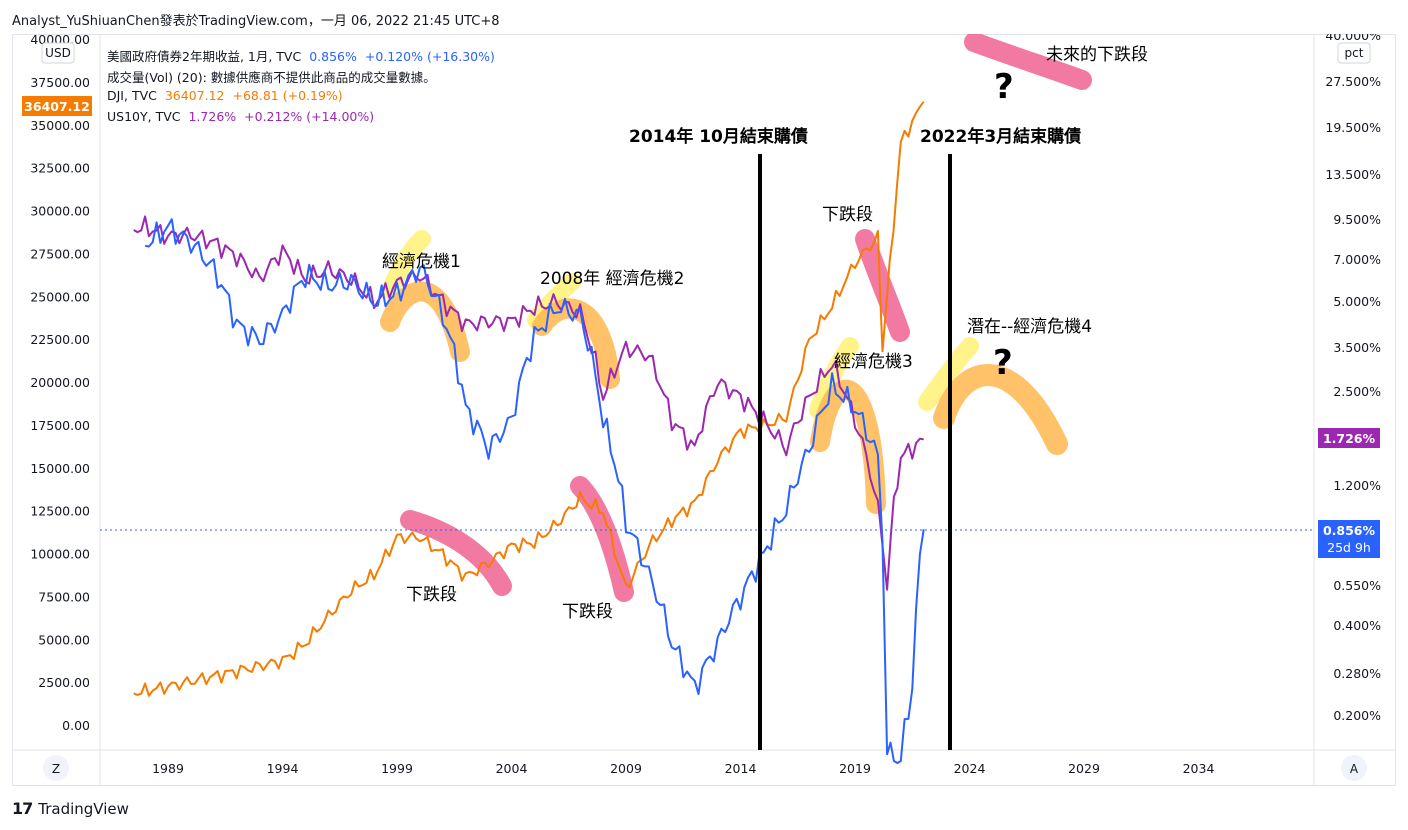  I want to click on crisis1-orange-mark, so click(425, 321).